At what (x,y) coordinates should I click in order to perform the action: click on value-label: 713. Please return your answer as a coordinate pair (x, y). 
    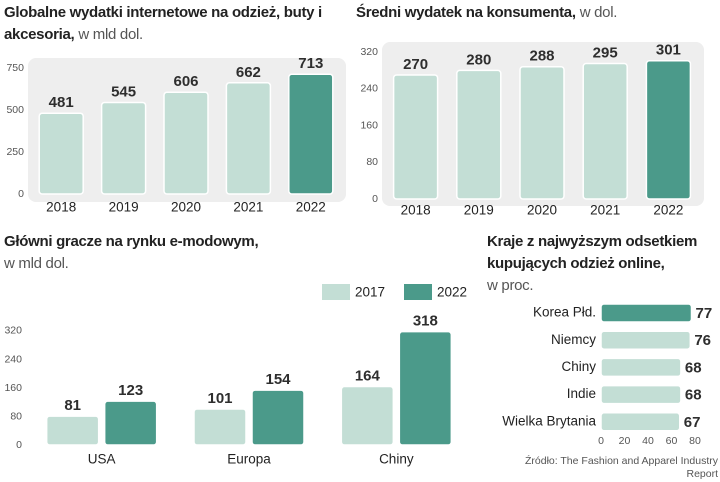
    Looking at the image, I should click on (310, 63).